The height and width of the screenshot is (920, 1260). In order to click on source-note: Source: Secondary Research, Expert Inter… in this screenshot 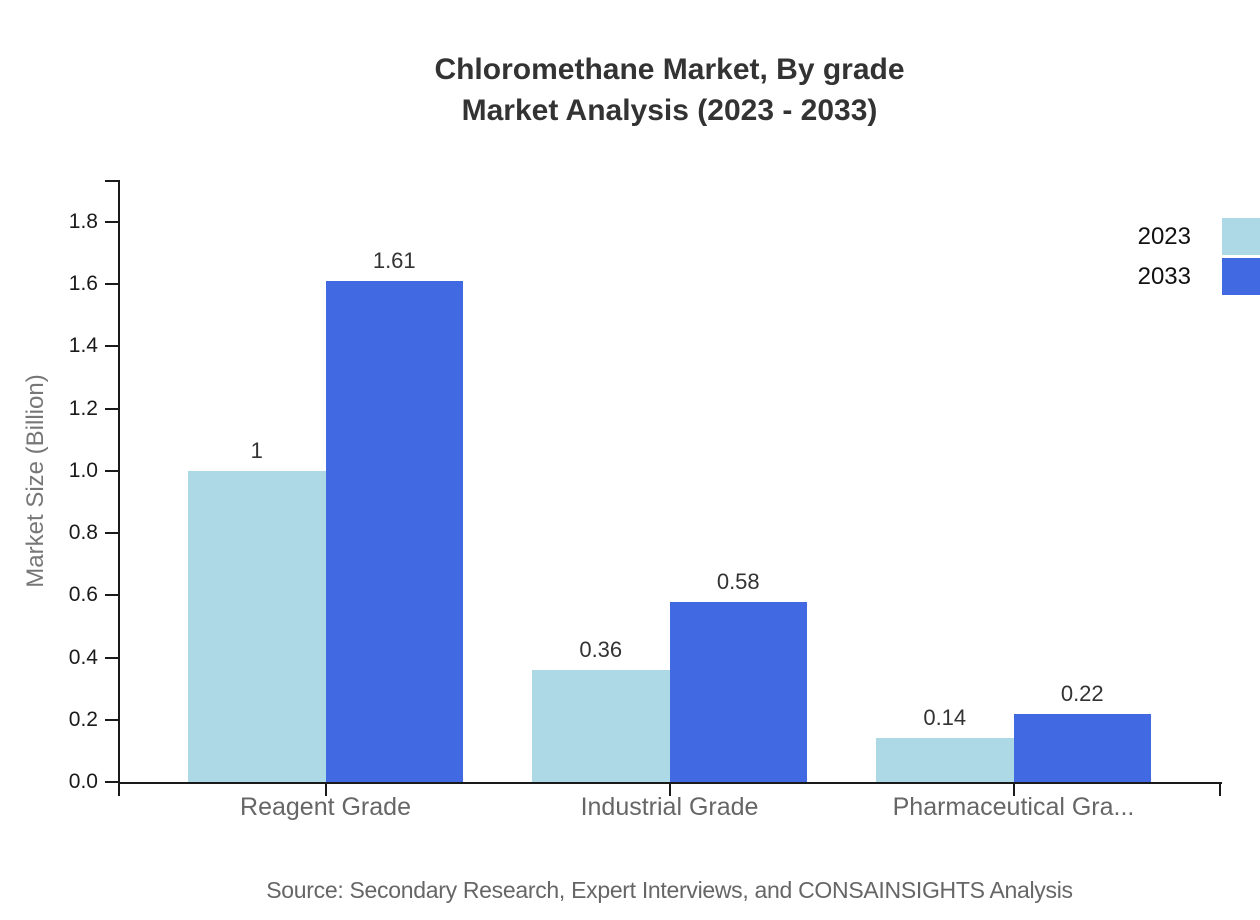, I will do `click(669, 890)`.